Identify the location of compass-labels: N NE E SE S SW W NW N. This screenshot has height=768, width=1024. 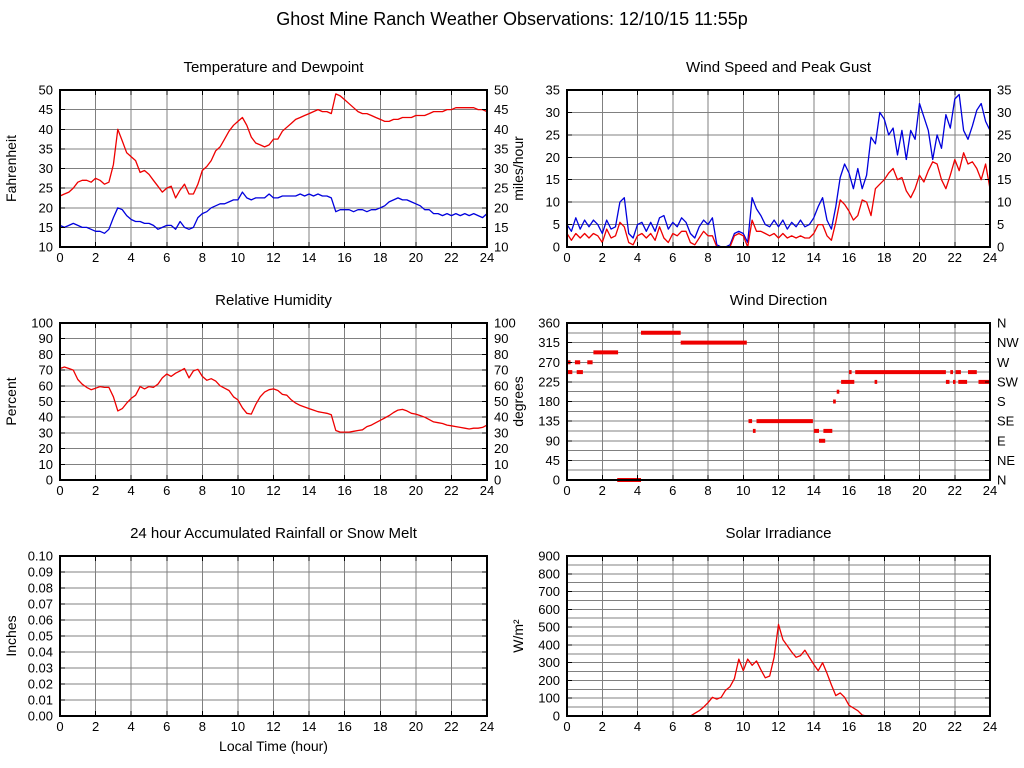
(1008, 402).